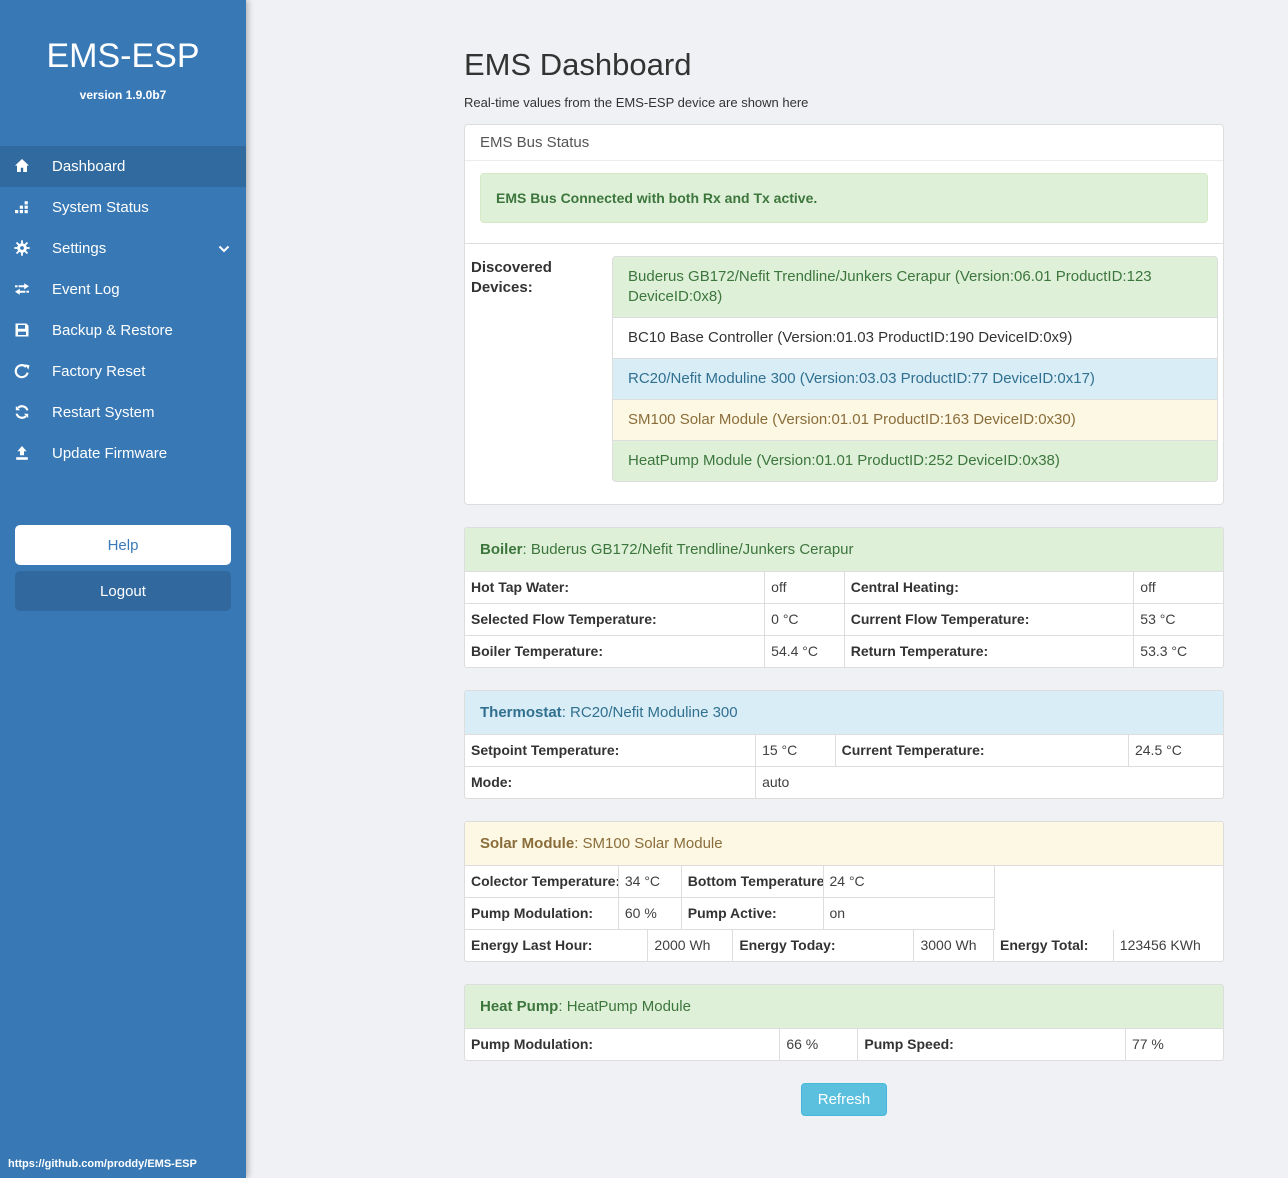  Describe the element at coordinates (578, 64) in the screenshot. I see `page-title: EMS Dashboard` at that location.